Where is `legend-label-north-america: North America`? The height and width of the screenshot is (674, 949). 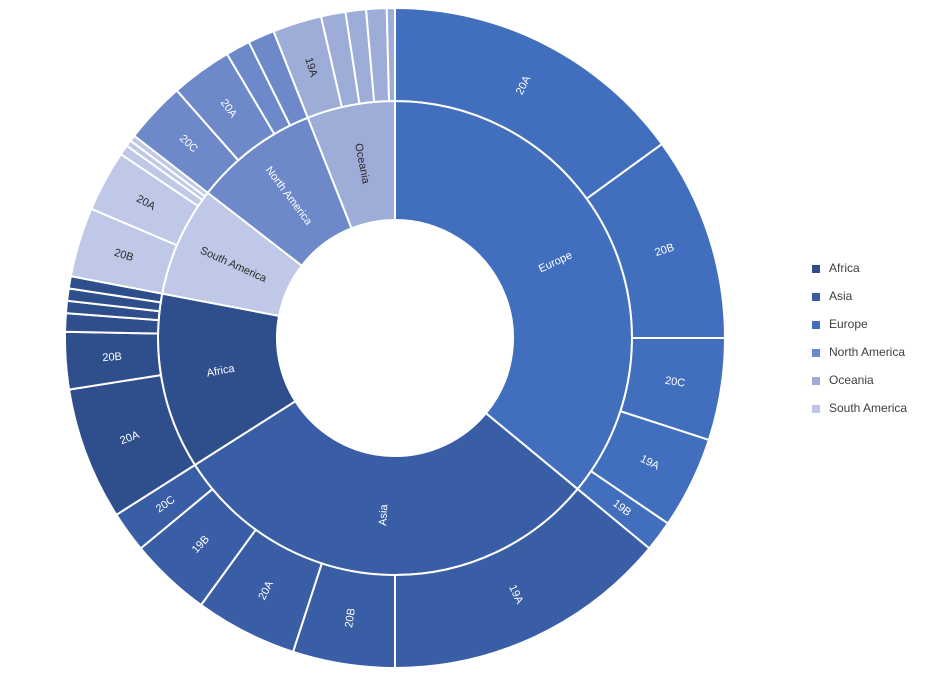
legend-label-north-america: North America is located at coordinates (867, 352).